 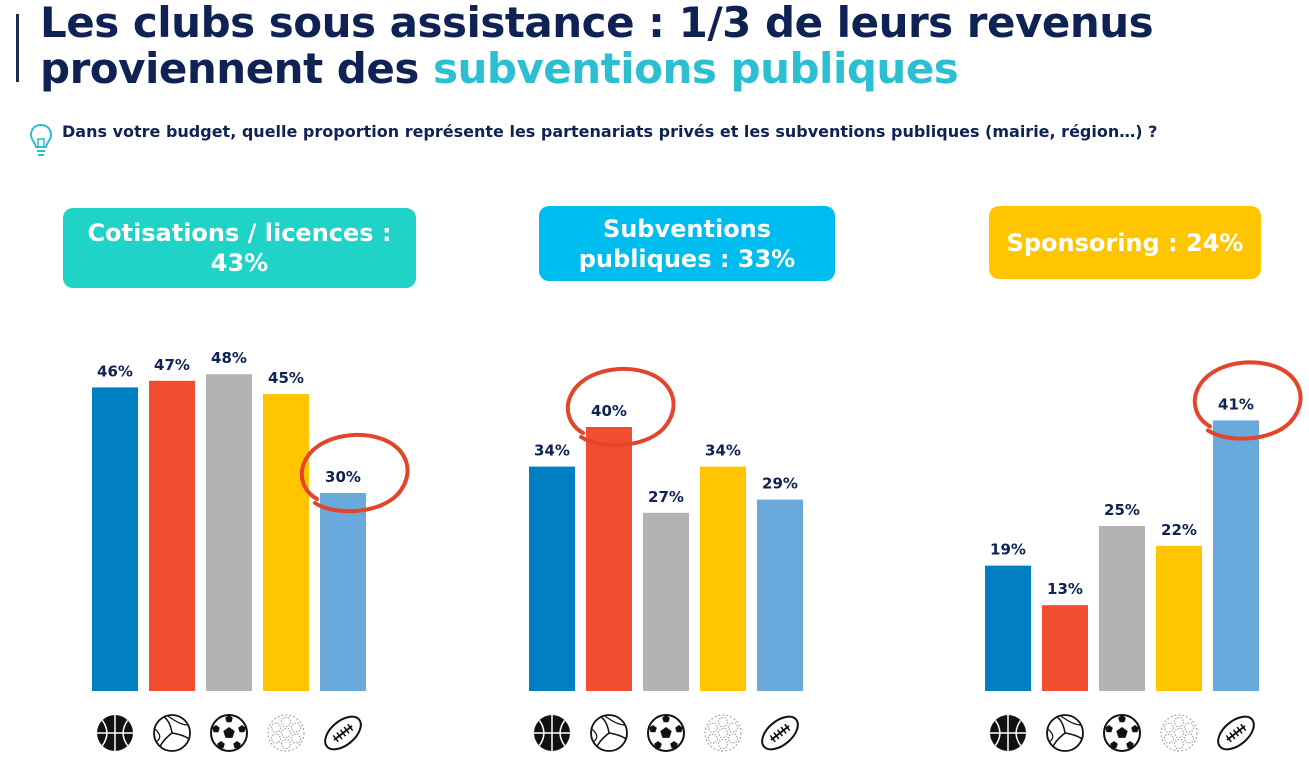 What do you see at coordinates (236, 68) in the screenshot?
I see `title-line-2: proviennent des` at bounding box center [236, 68].